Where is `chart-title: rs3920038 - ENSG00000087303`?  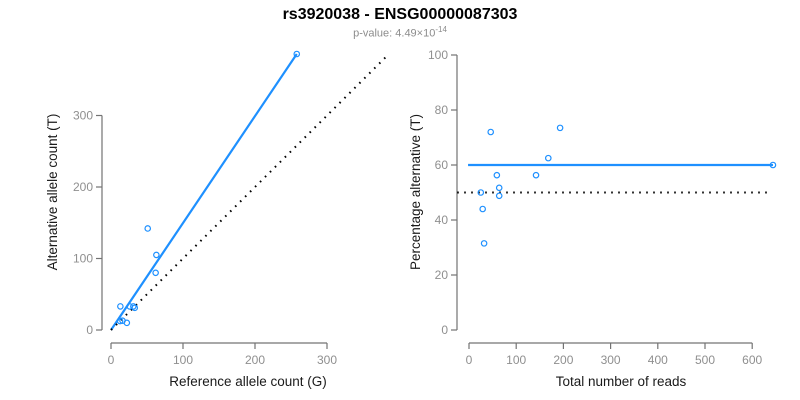
chart-title: rs3920038 - ENSG00000087303 is located at coordinates (400, 14).